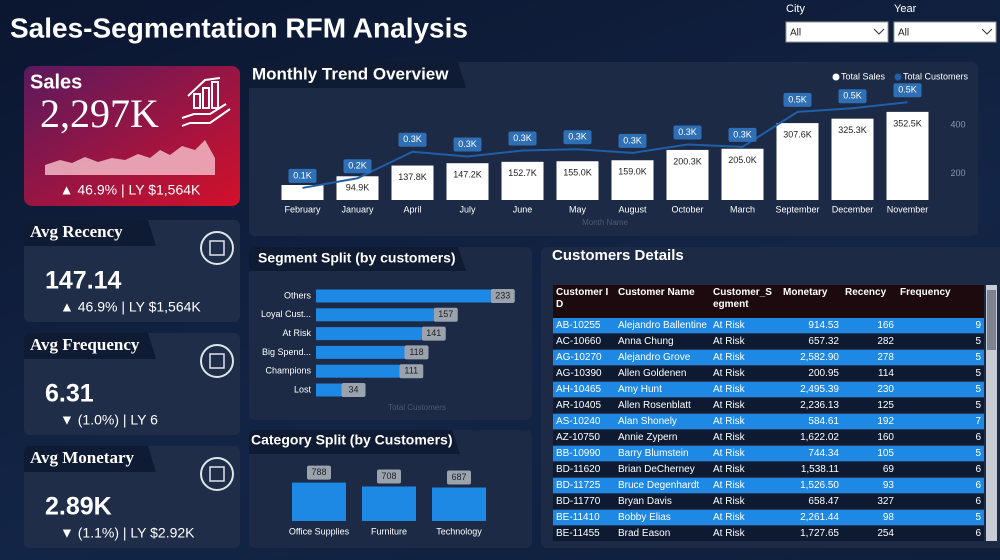  I want to click on y-tick-label: Others, so click(298, 295).